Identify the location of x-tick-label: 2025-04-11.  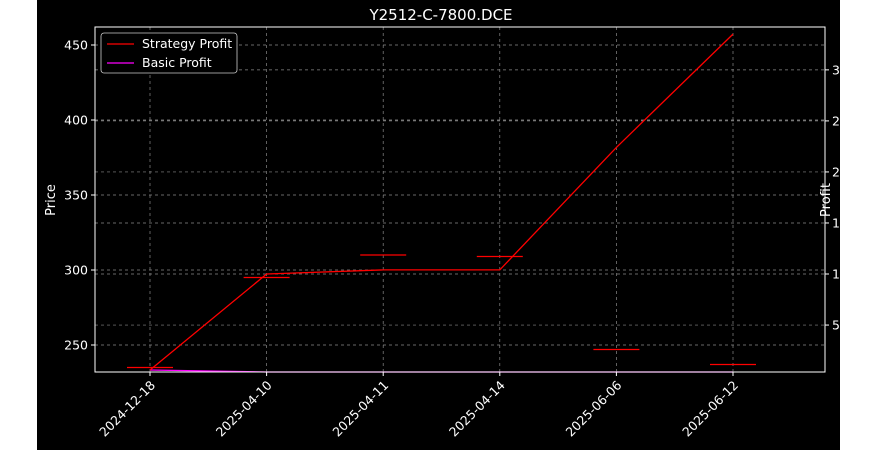
(360, 409).